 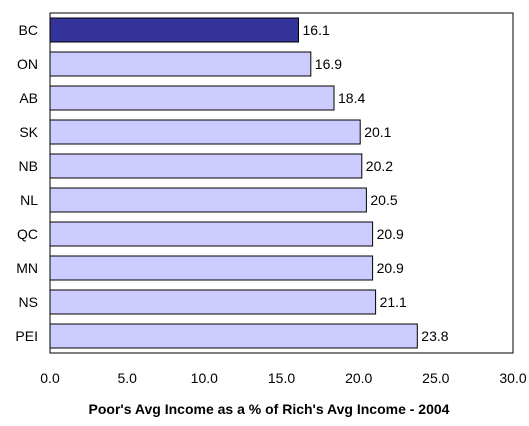 I want to click on value-label-sk: 20.1, so click(x=377, y=132).